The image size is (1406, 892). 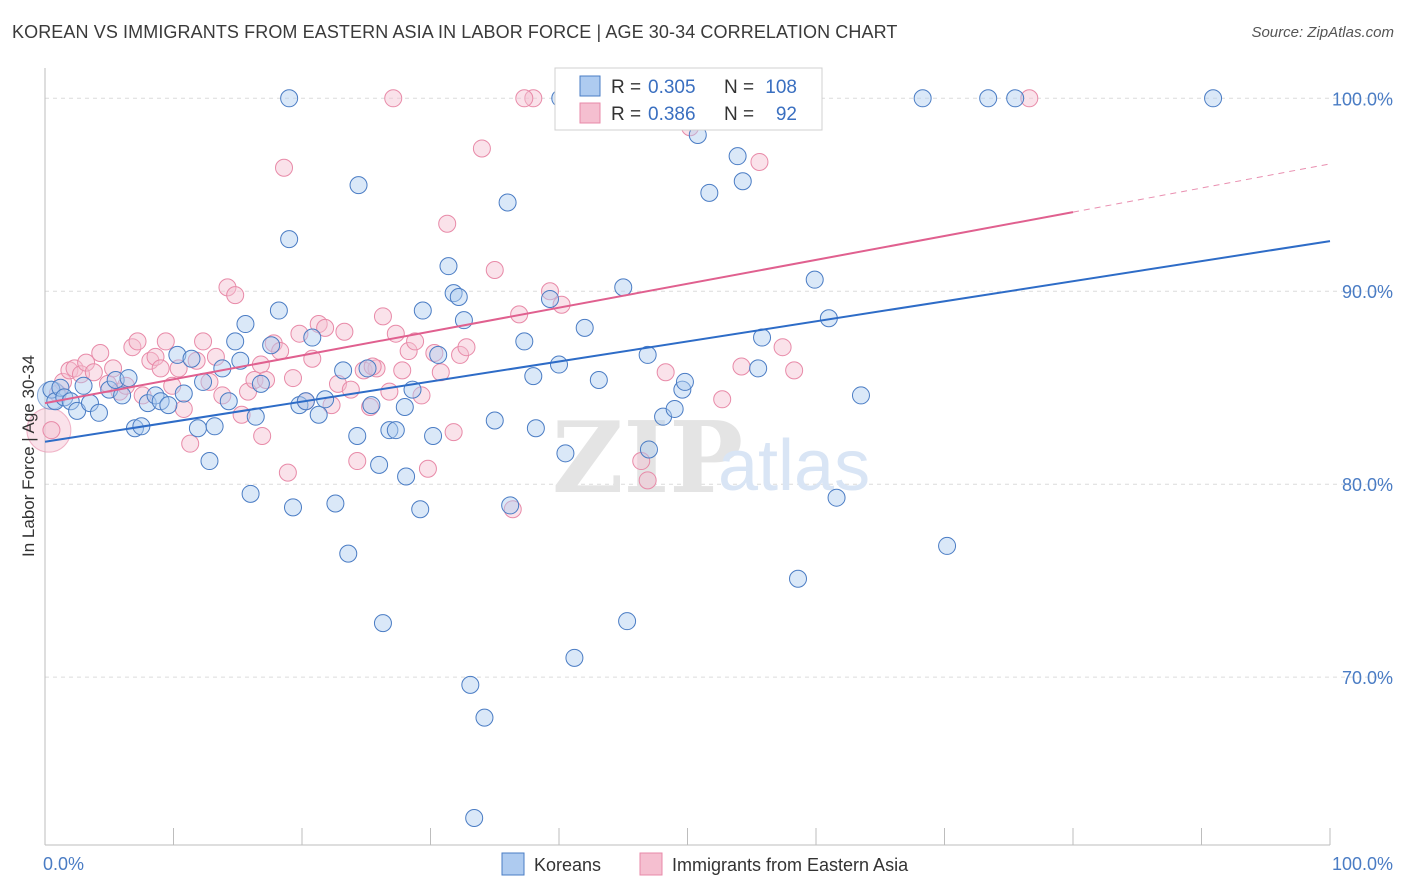 I want to click on watermark-zip: ZIP, so click(x=647, y=458).